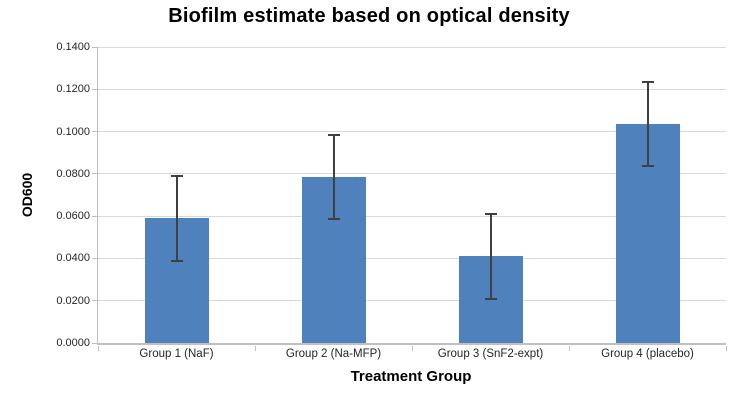  Describe the element at coordinates (411, 376) in the screenshot. I see `x-axis-title: Treatment Group` at that location.